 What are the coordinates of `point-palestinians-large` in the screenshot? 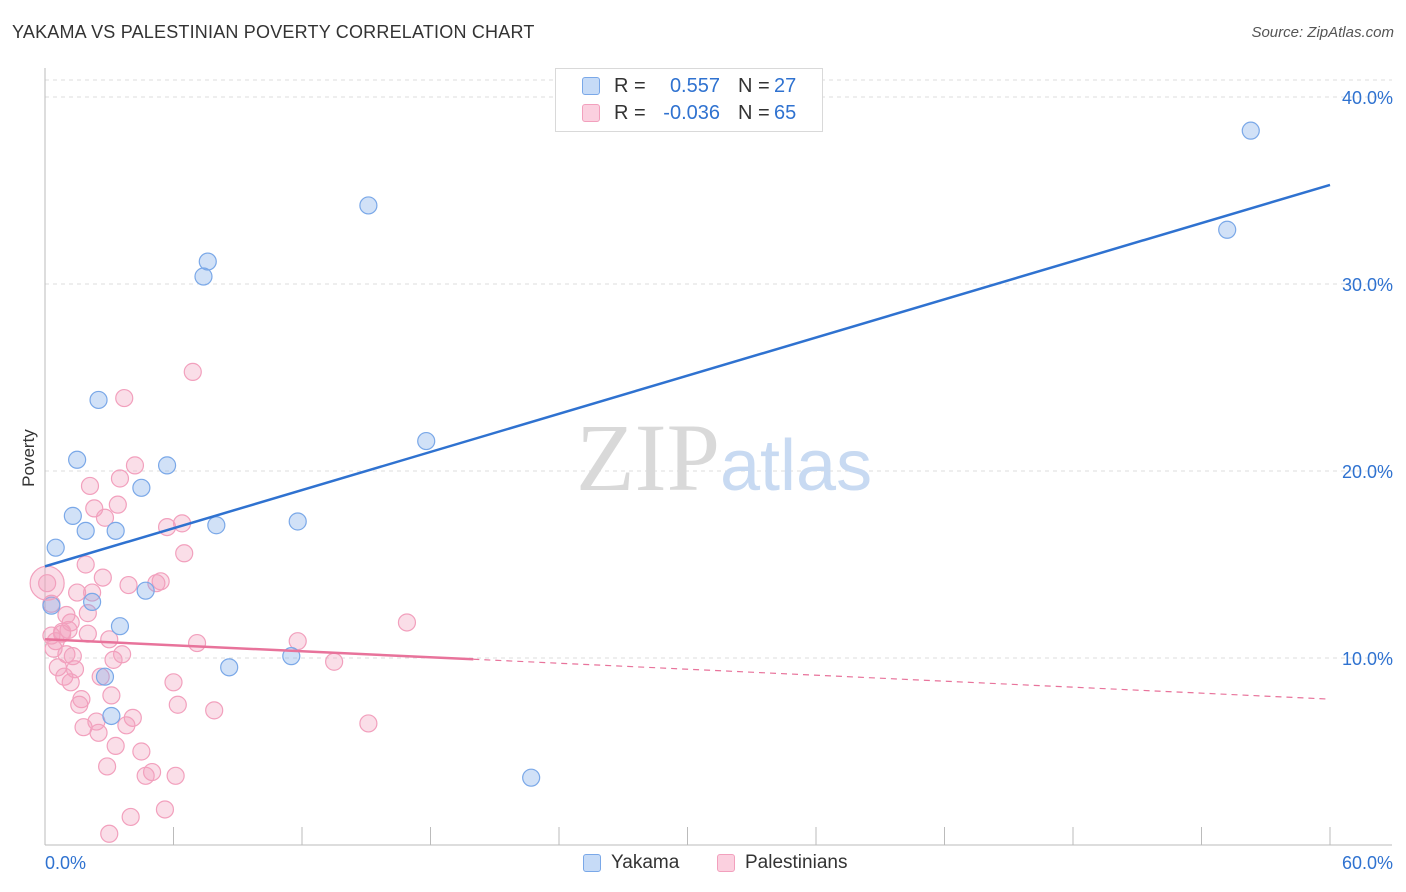 It's located at (47, 583).